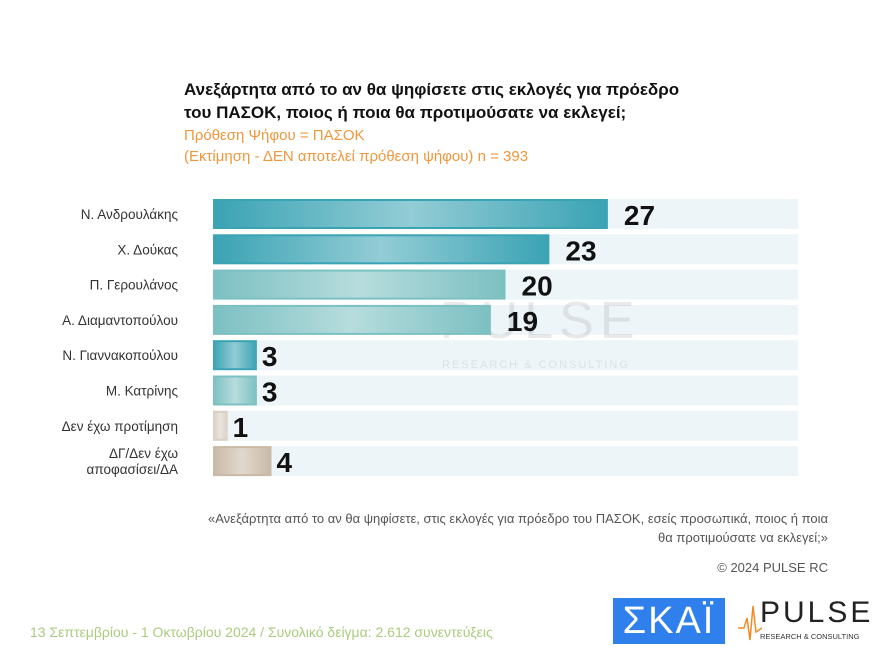 The width and height of the screenshot is (880, 660). I want to click on value-label: 19, so click(522, 321).